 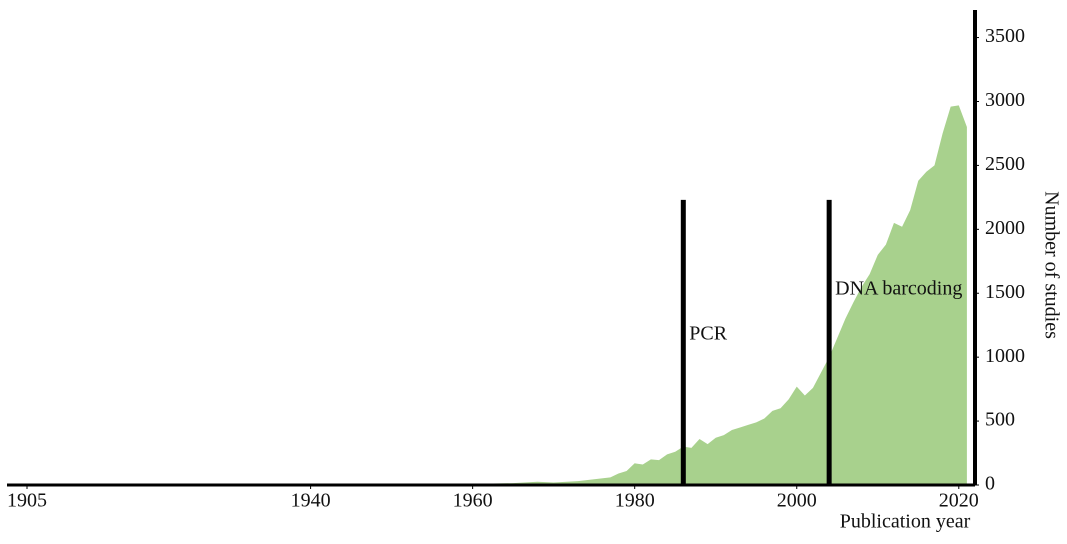 What do you see at coordinates (990, 484) in the screenshot?
I see `y-tick-label: 0` at bounding box center [990, 484].